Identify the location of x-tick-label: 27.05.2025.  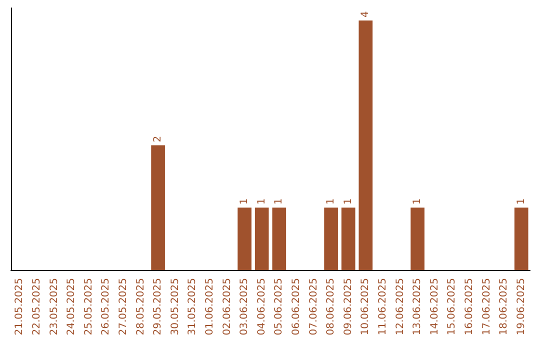
(123, 307).